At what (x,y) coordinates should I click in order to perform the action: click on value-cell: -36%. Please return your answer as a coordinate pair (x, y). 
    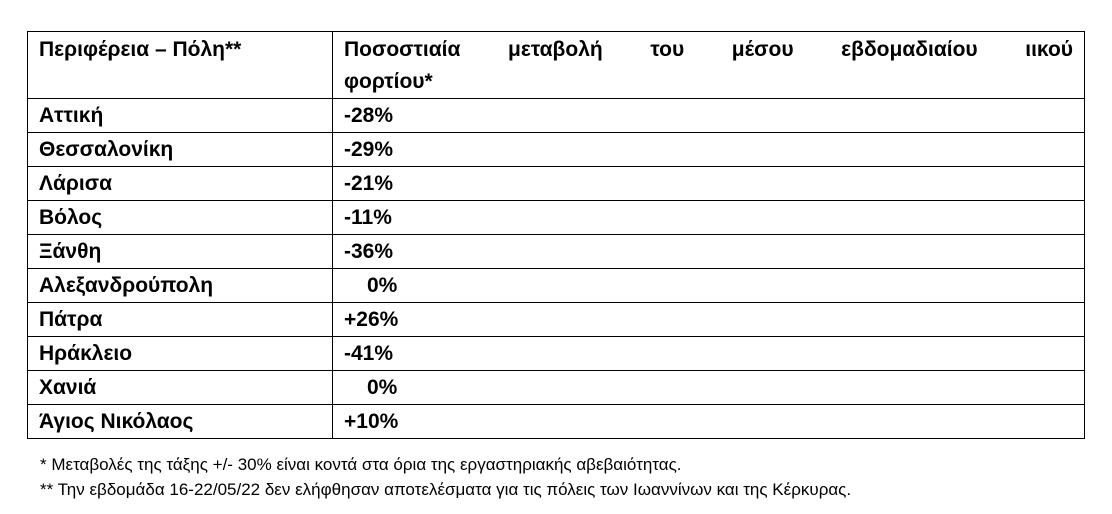
    Looking at the image, I should click on (708, 251).